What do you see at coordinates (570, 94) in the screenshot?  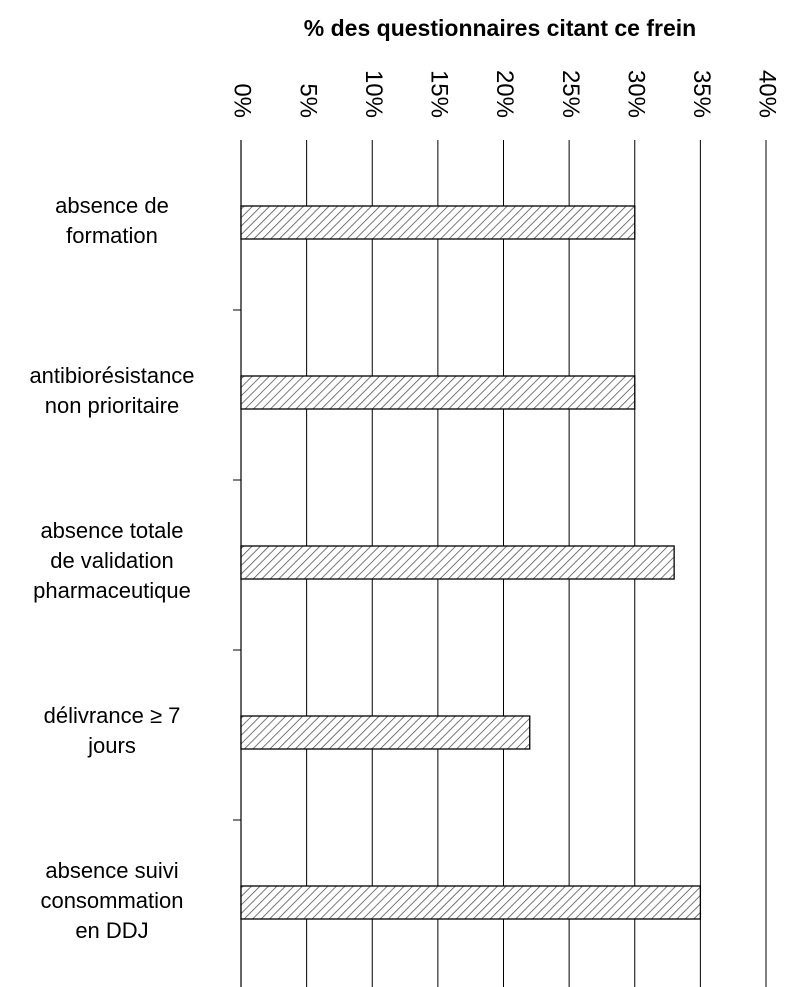 I see `x-tick-label: 25%` at bounding box center [570, 94].